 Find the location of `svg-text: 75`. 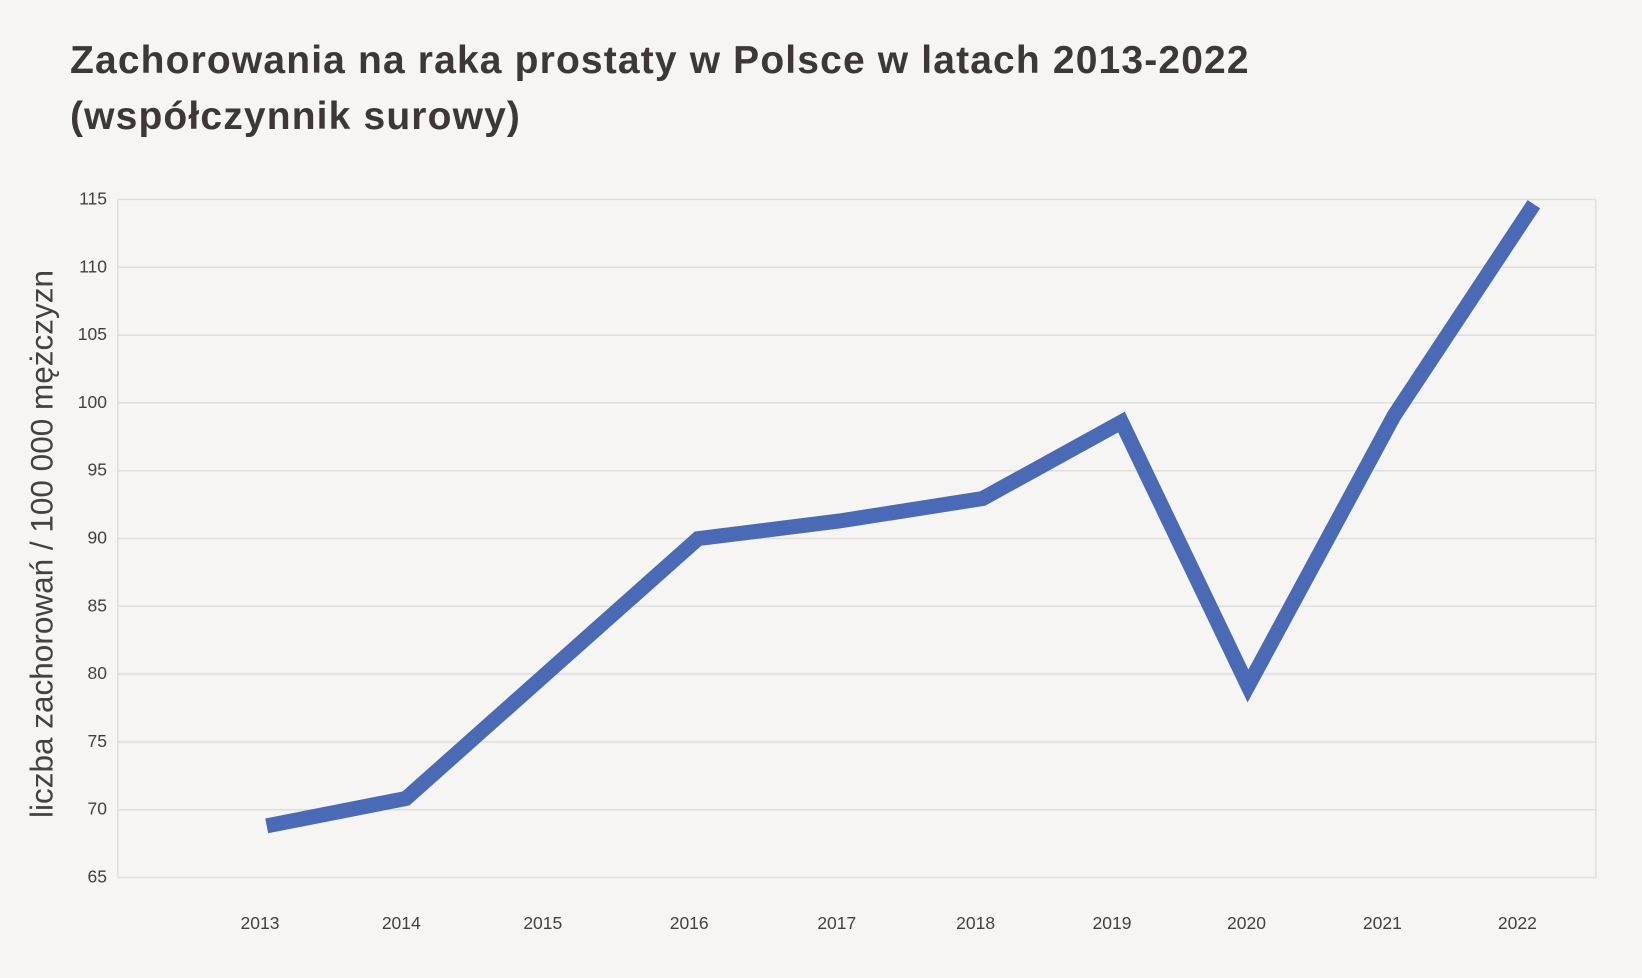

svg-text: 75 is located at coordinates (97, 741).